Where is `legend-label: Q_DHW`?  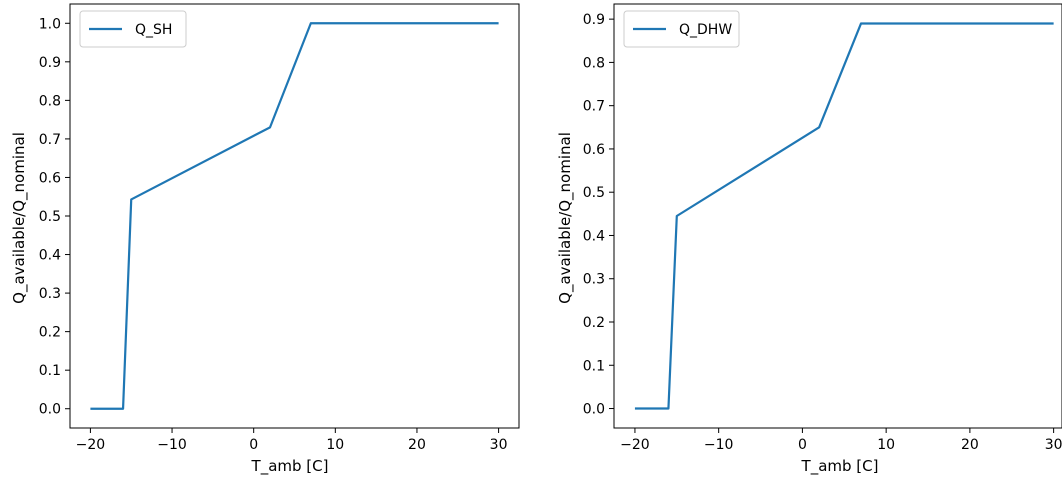
legend-label: Q_DHW is located at coordinates (705, 30).